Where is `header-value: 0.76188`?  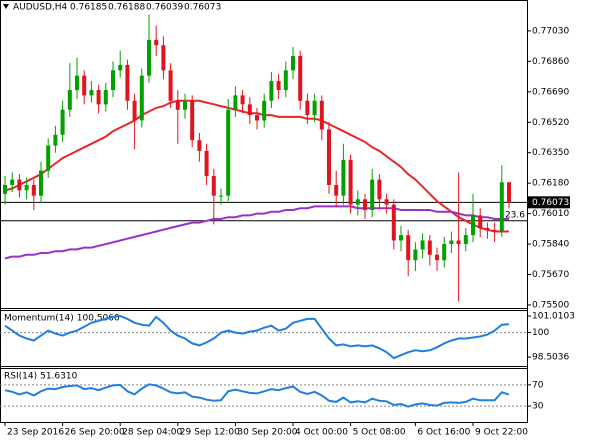
header-value: 0.76188 is located at coordinates (126, 8).